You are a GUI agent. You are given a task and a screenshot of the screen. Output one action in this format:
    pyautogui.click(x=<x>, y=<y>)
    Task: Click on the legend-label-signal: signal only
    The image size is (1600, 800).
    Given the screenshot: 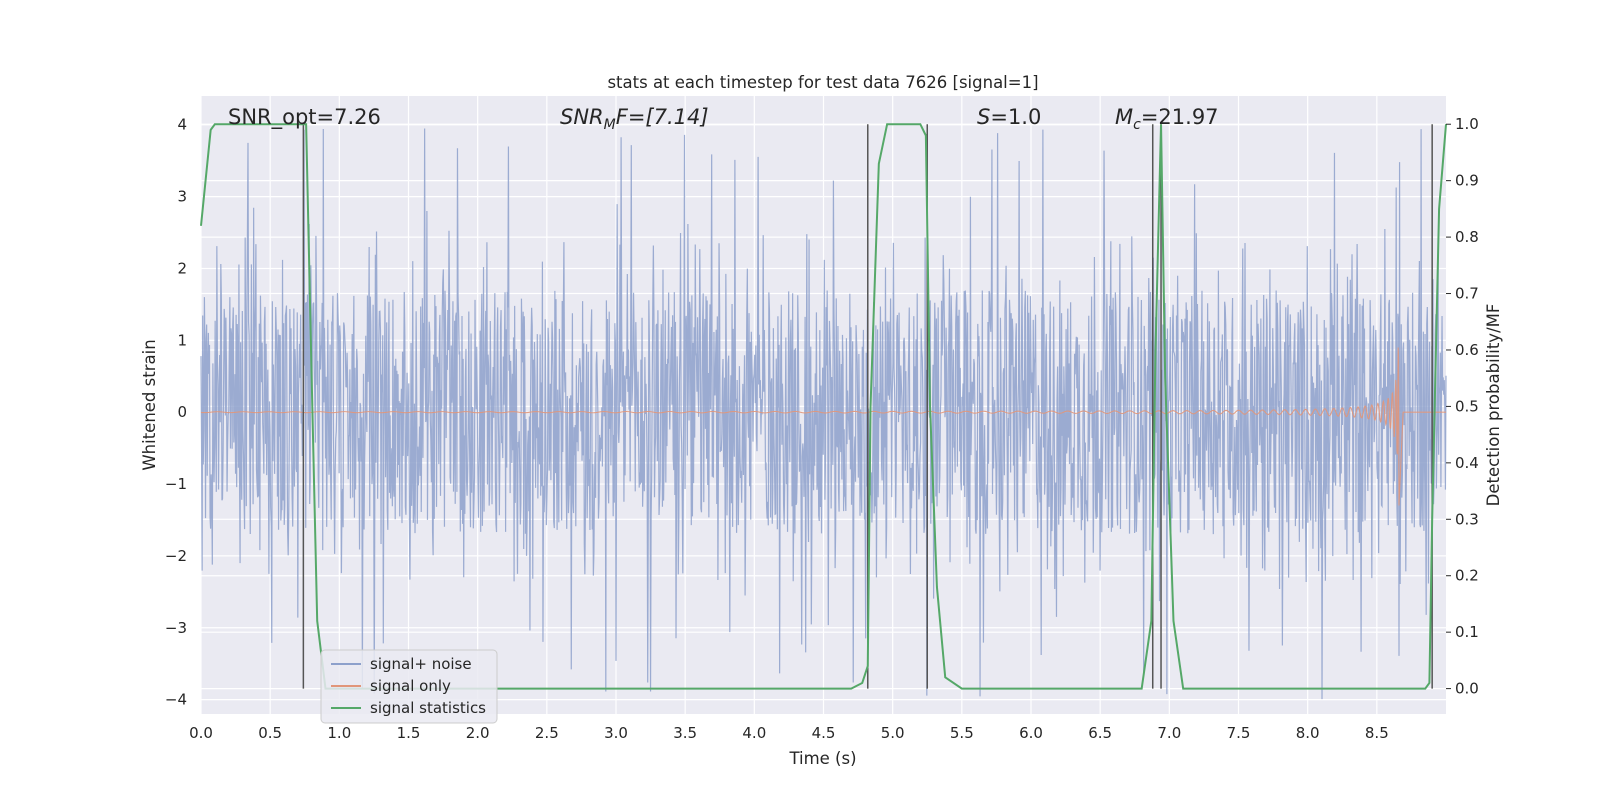 What is the action you would take?
    pyautogui.click(x=410, y=686)
    